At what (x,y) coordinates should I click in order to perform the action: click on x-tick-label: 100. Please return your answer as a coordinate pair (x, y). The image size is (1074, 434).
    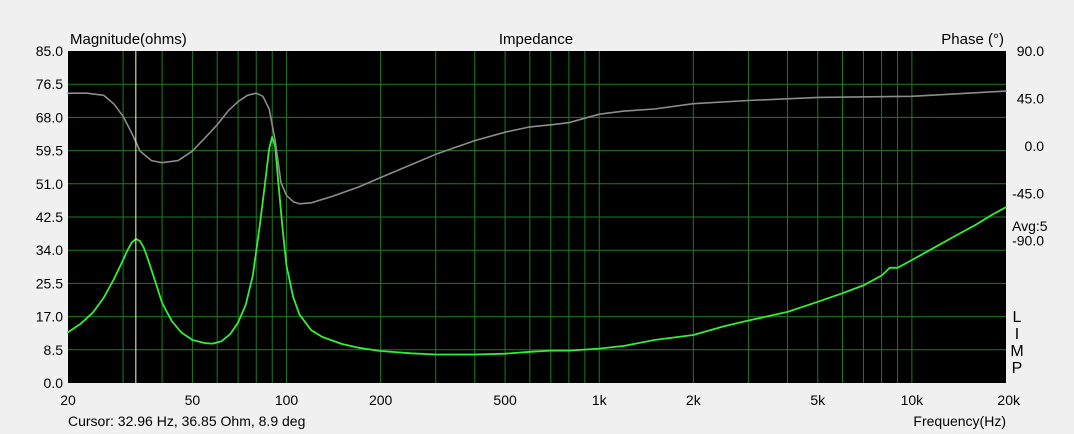
    Looking at the image, I should click on (287, 400).